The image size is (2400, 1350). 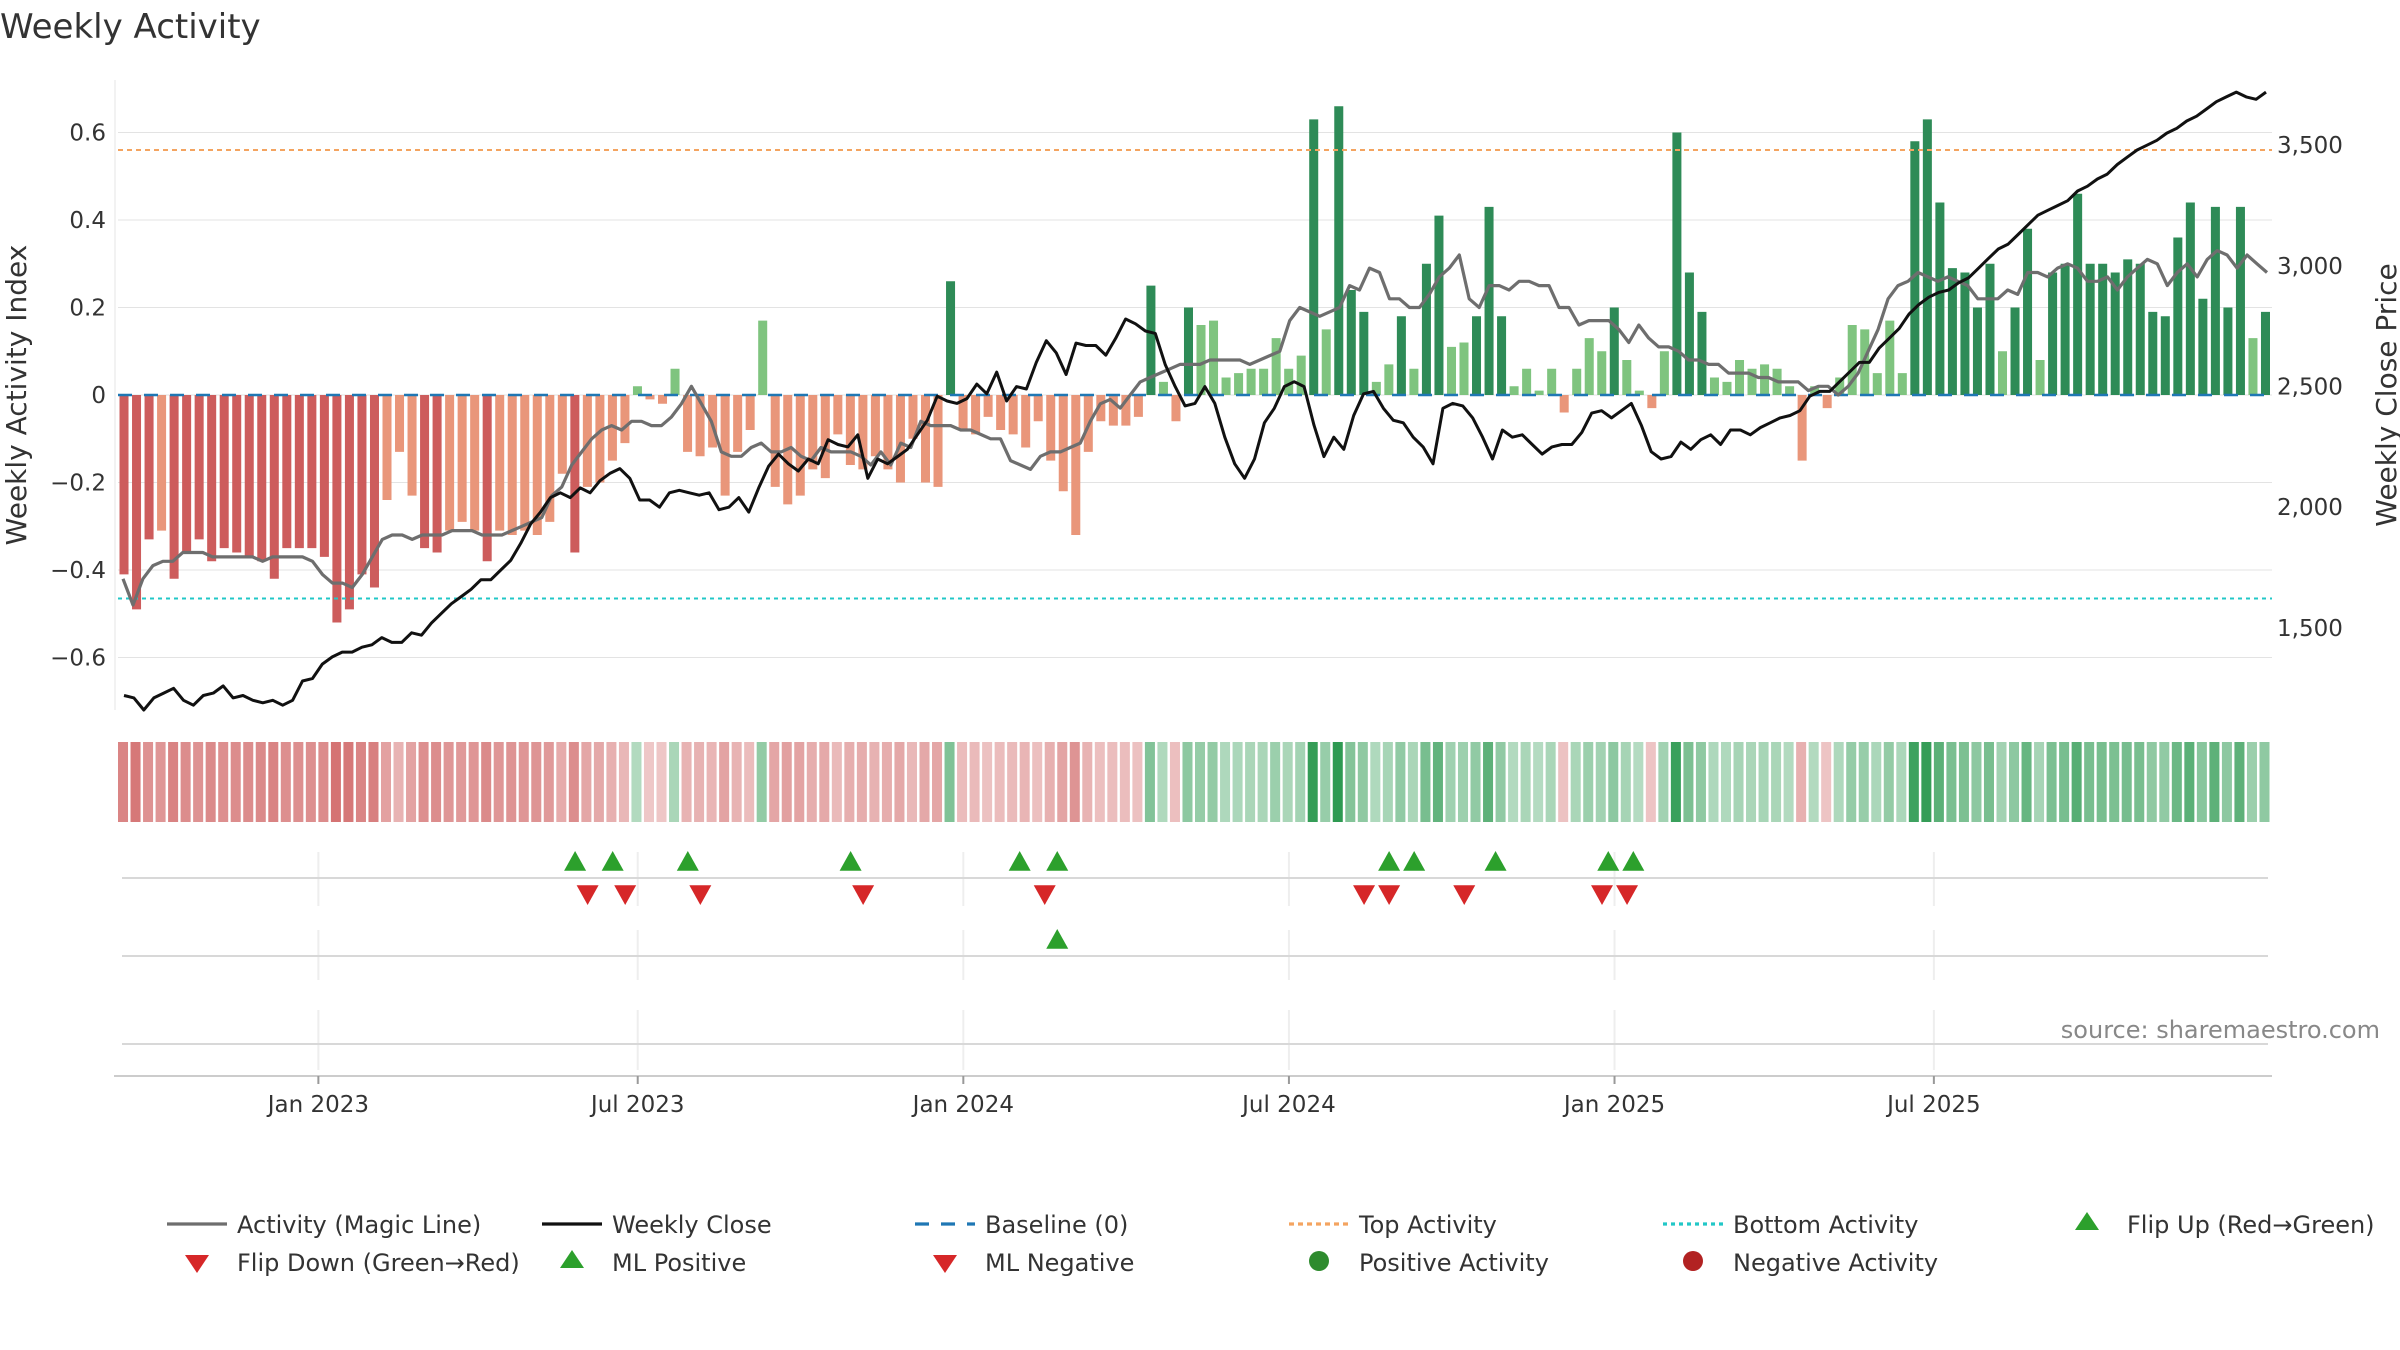 What do you see at coordinates (1427, 1225) in the screenshot?
I see `legend-label: Top Activity` at bounding box center [1427, 1225].